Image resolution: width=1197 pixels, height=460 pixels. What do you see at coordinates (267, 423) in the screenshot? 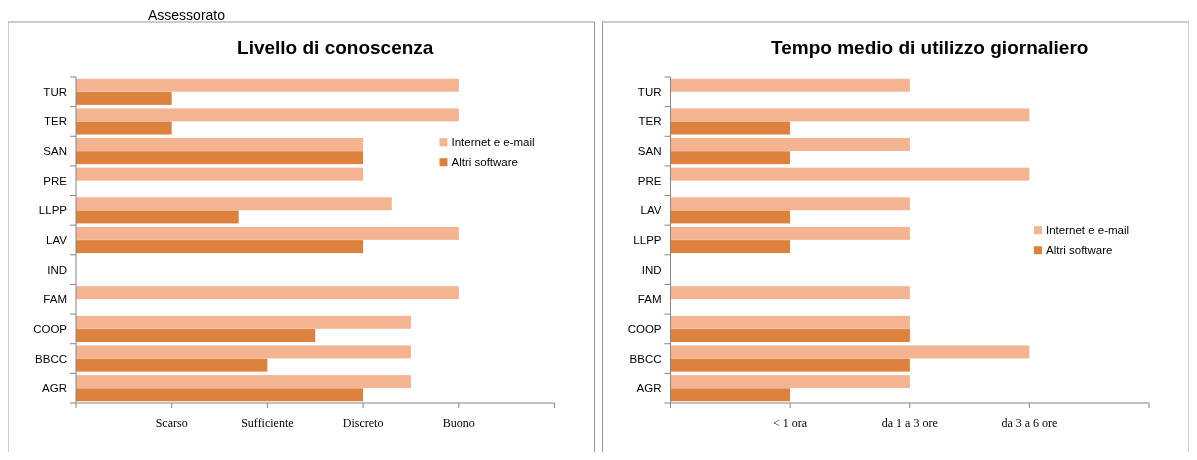
I see `text: Sufficiente` at bounding box center [267, 423].